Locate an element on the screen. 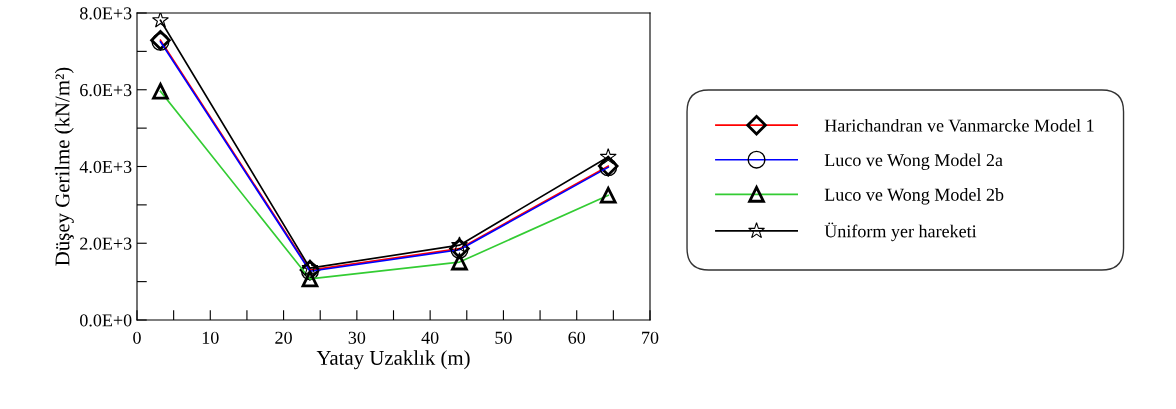  x-tick-label: 60 is located at coordinates (577, 337).